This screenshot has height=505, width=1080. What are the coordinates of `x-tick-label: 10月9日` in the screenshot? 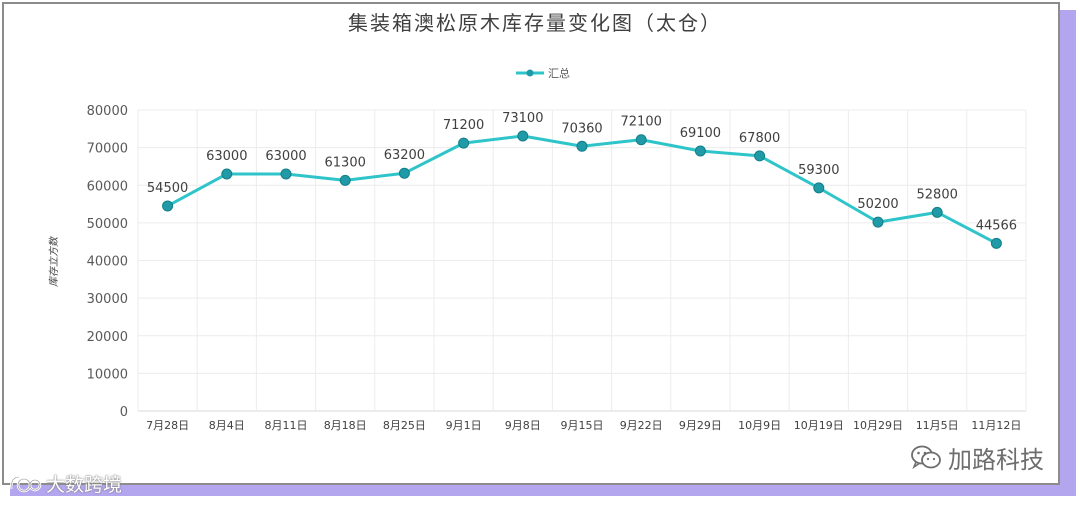 It's located at (759, 425).